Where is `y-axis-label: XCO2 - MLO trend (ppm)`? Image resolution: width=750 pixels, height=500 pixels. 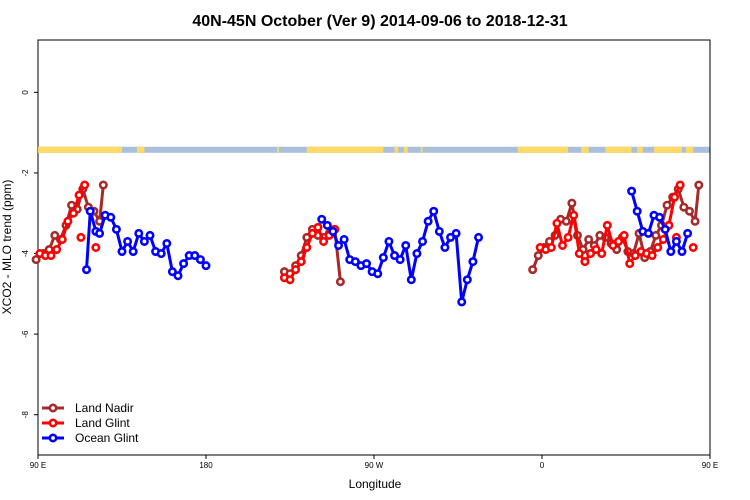
y-axis-label: XCO2 - MLO trend (ppm) is located at coordinates (7, 247).